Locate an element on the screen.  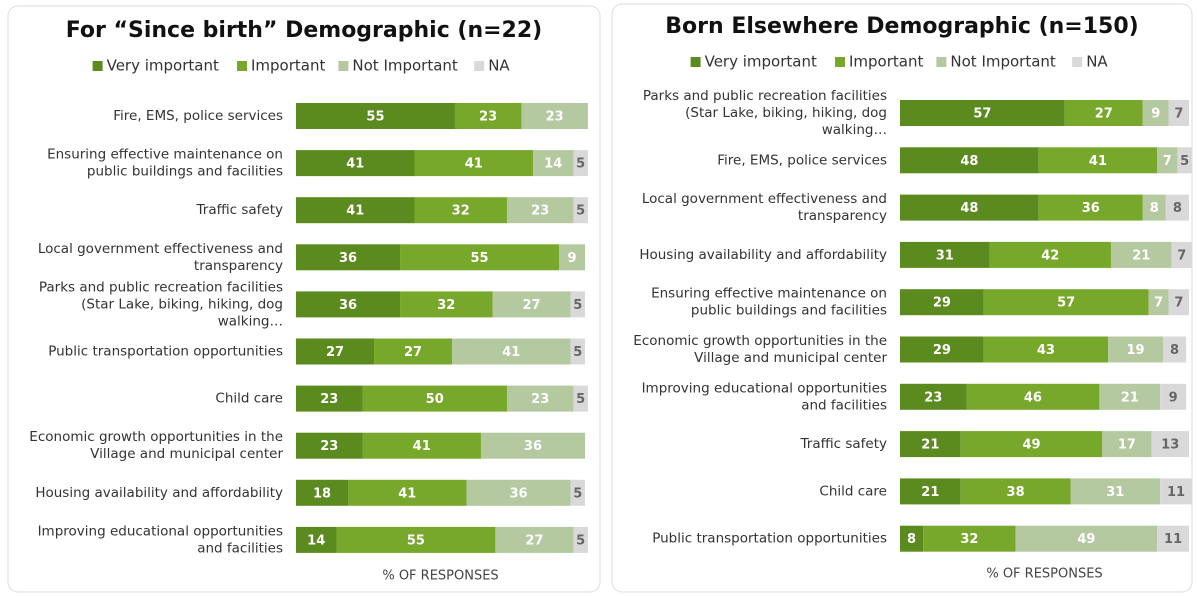
legend-label: NA is located at coordinates (1097, 62).